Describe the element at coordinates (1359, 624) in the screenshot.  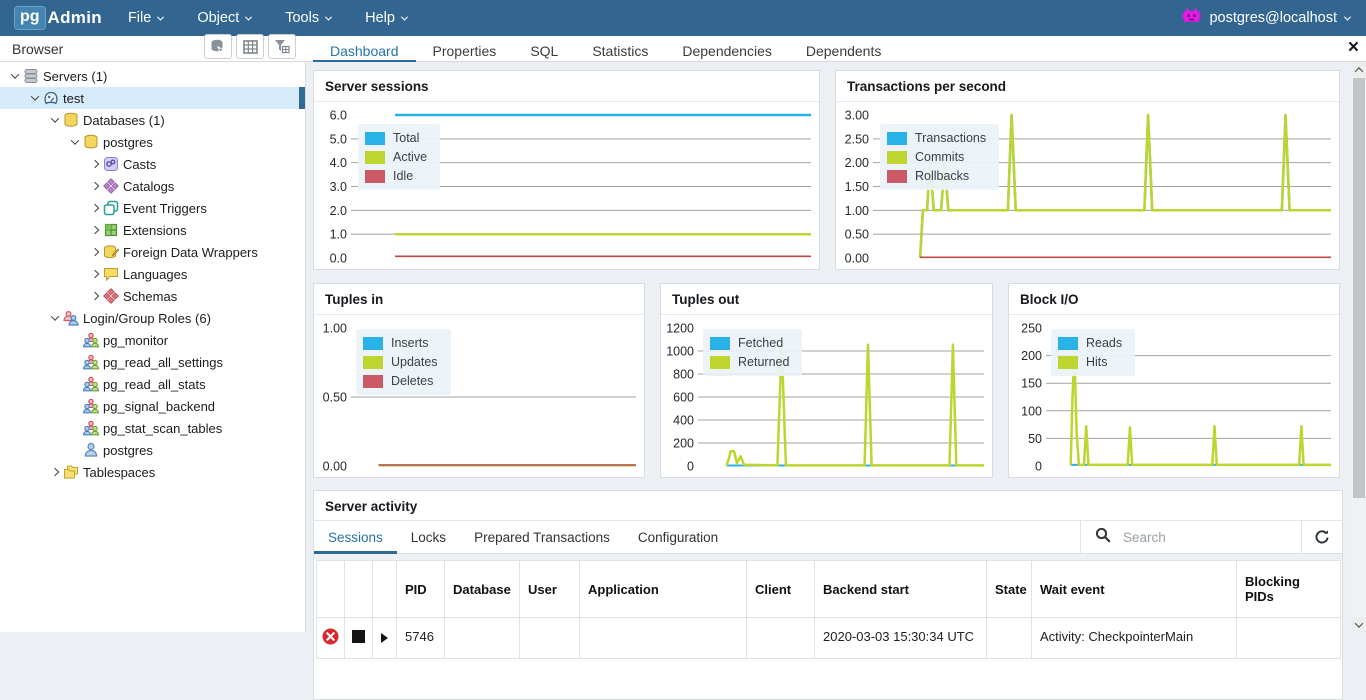
I see `scroll-down-icon` at that location.